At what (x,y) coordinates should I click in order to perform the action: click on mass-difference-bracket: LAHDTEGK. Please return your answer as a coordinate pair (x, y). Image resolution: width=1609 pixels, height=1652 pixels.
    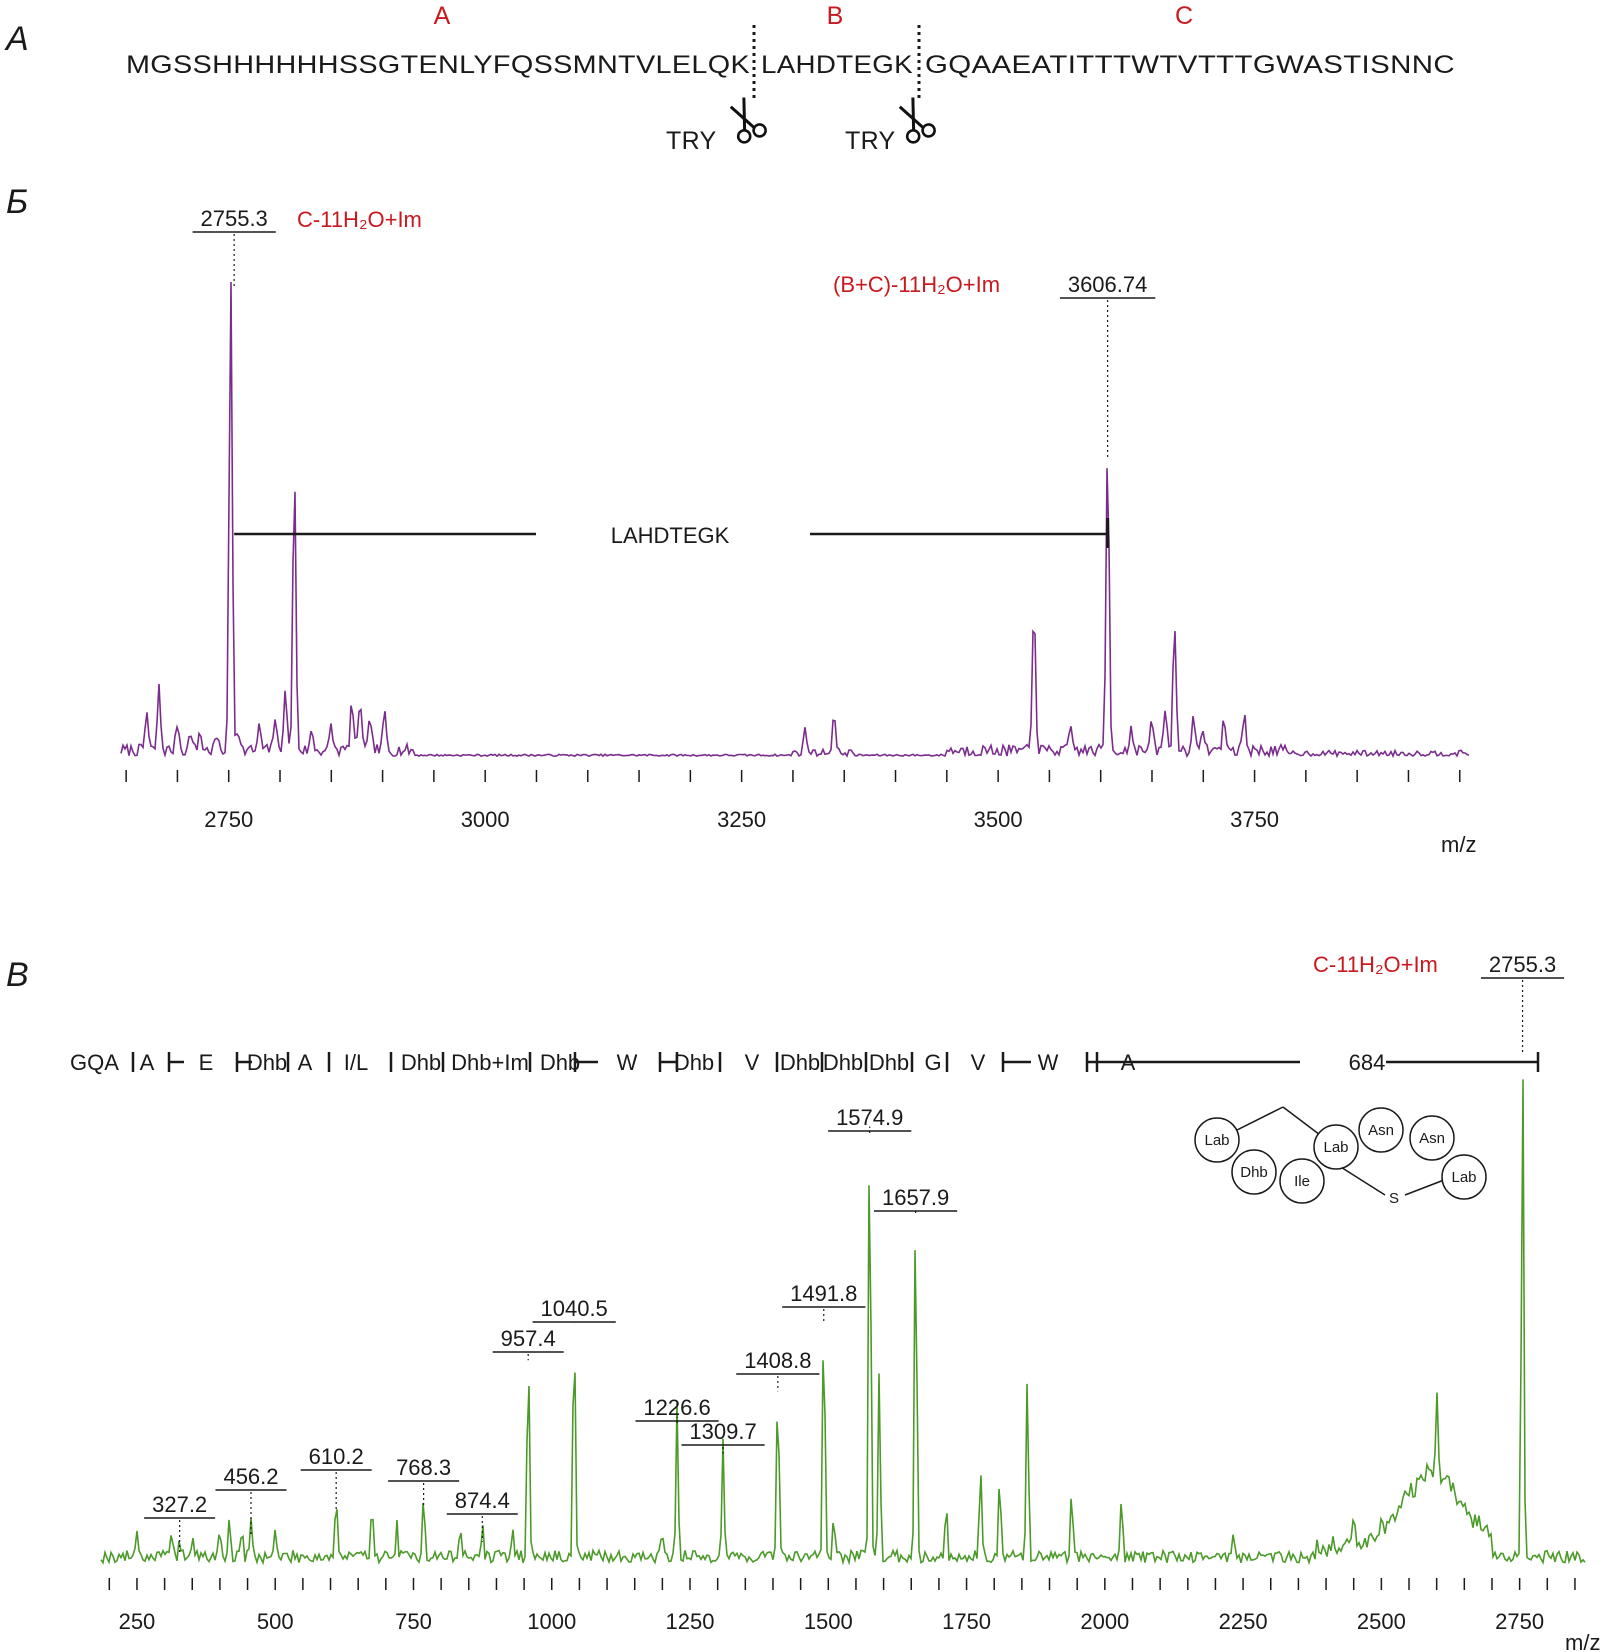
    Looking at the image, I should click on (672, 533).